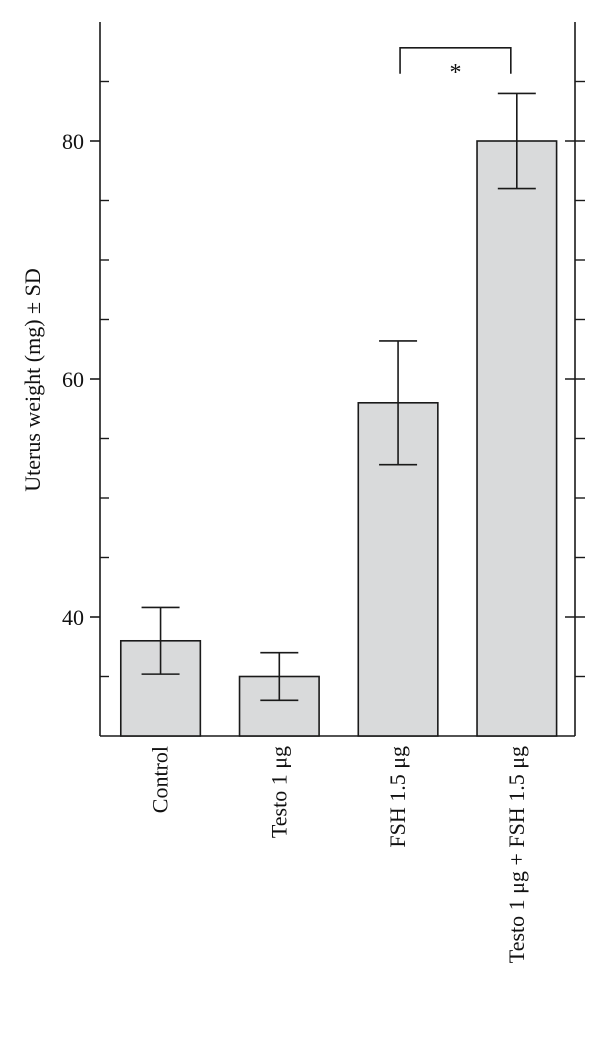 This screenshot has height=1040, width=600. What do you see at coordinates (397, 797) in the screenshot?
I see `x-tick-label: FSH 1.5 μg` at bounding box center [397, 797].